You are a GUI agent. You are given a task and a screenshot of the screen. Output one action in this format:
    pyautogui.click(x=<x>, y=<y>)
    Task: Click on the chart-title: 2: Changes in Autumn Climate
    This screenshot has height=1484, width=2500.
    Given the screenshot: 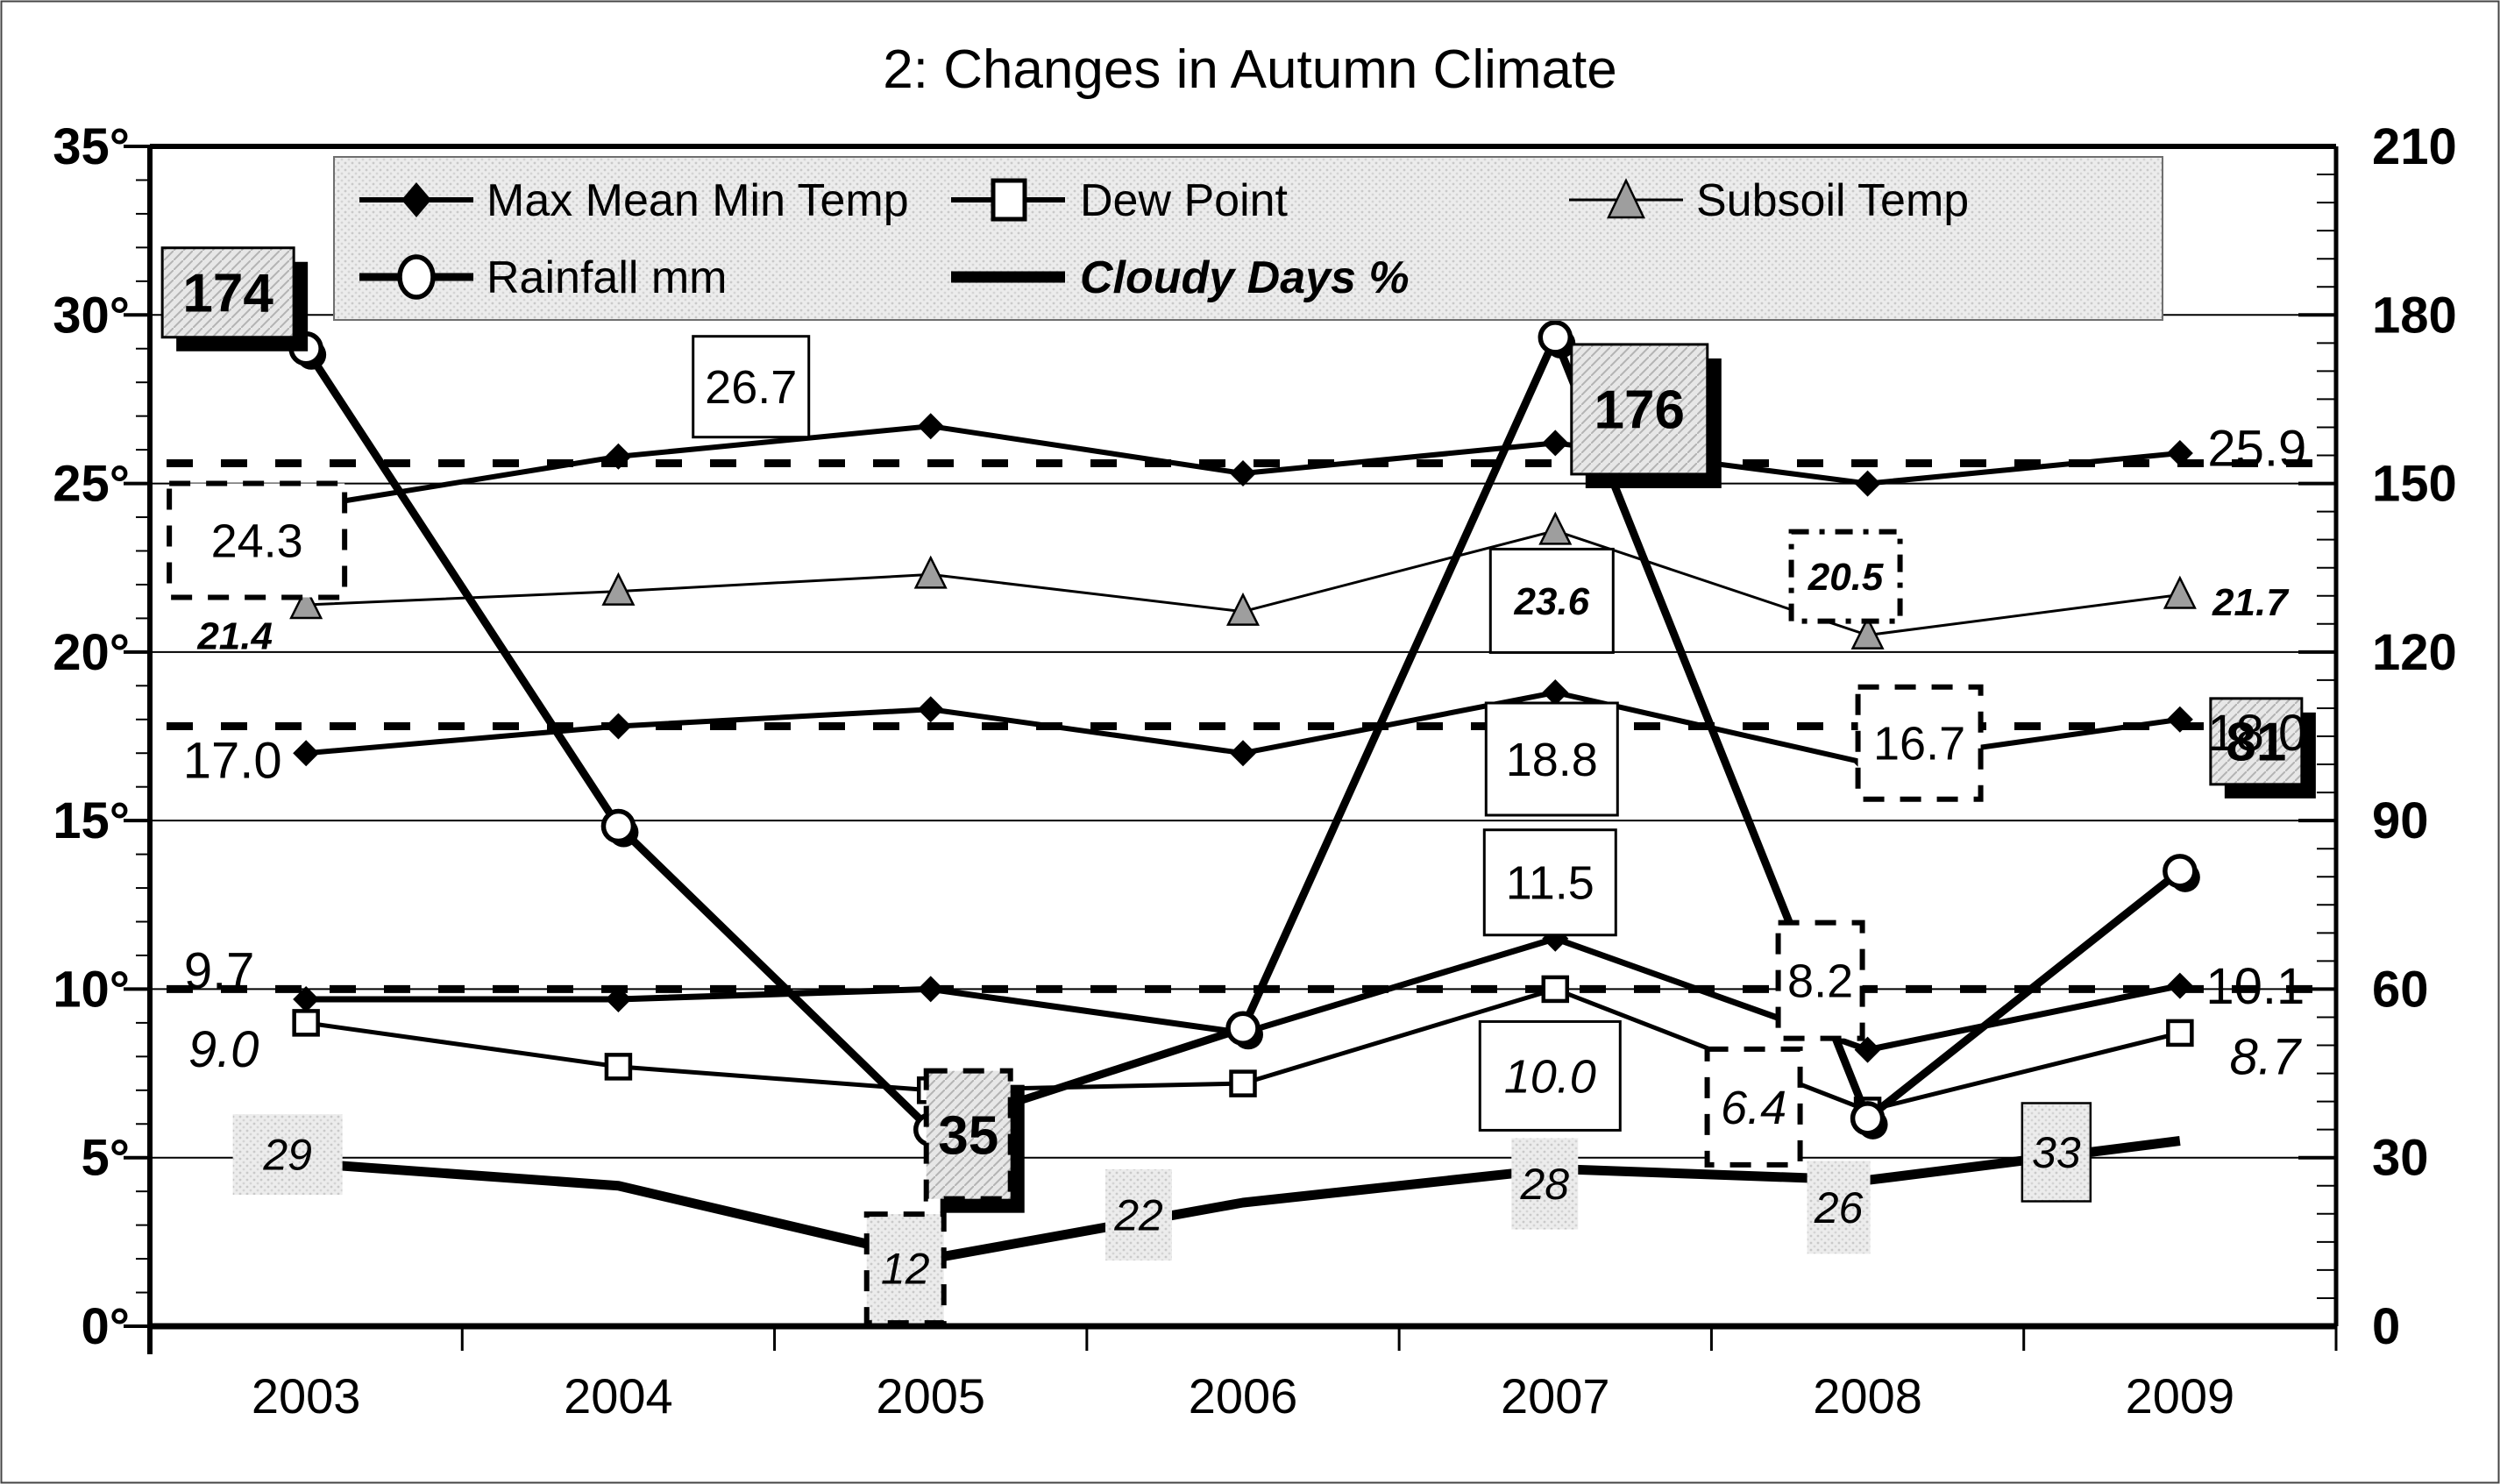 What is the action you would take?
    pyautogui.click(x=1249, y=69)
    